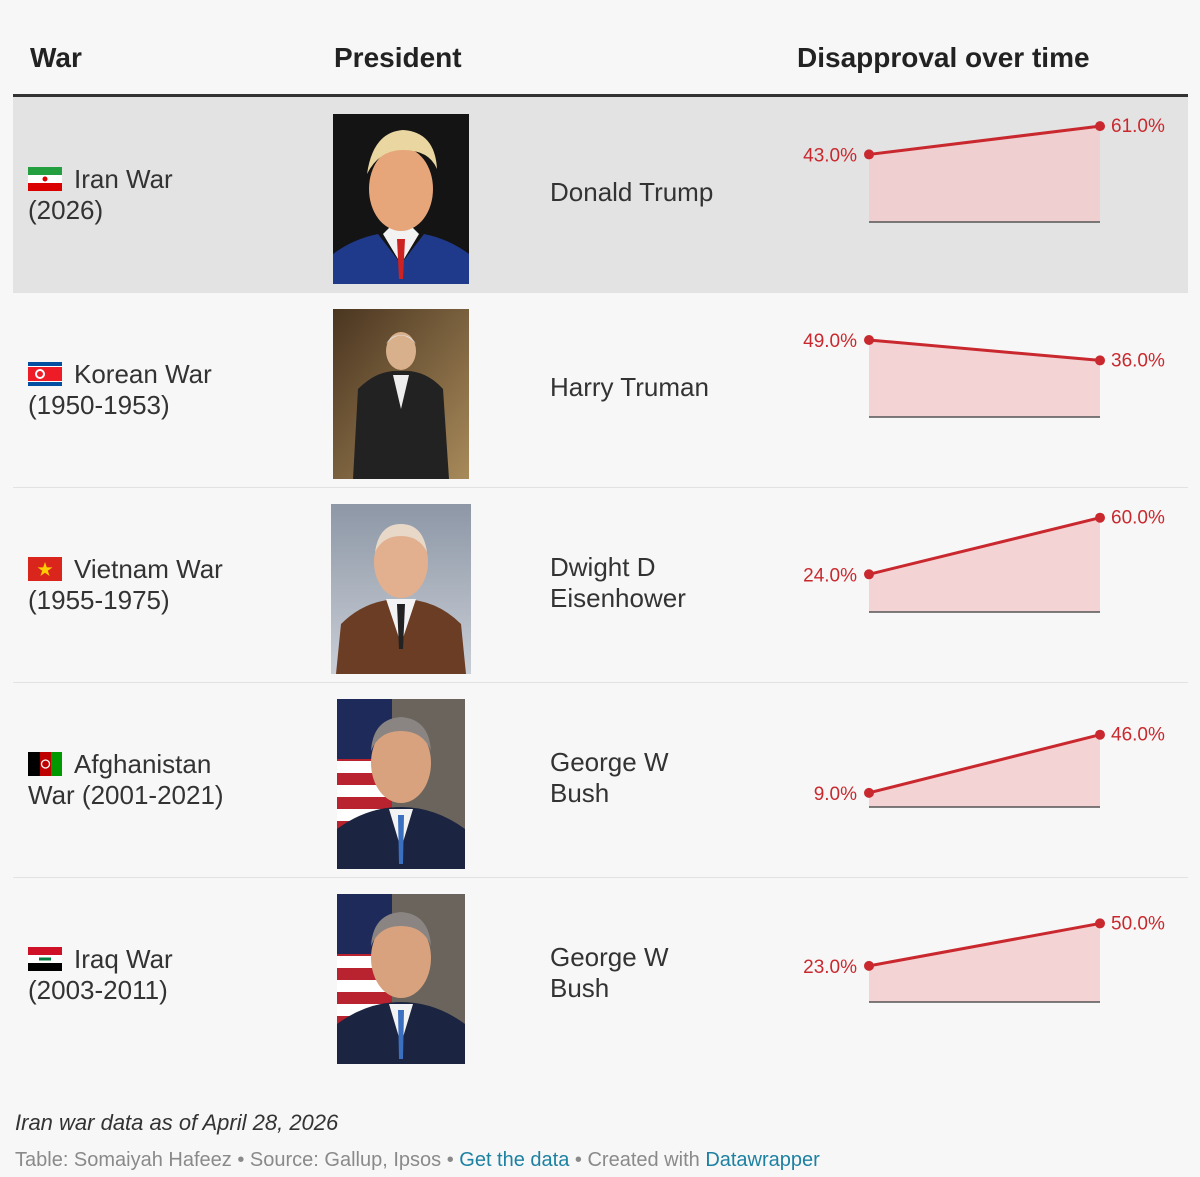 Image resolution: width=1200 pixels, height=1177 pixels. Describe the element at coordinates (1138, 360) in the screenshot. I see `end-value-label: 36.0%` at that location.